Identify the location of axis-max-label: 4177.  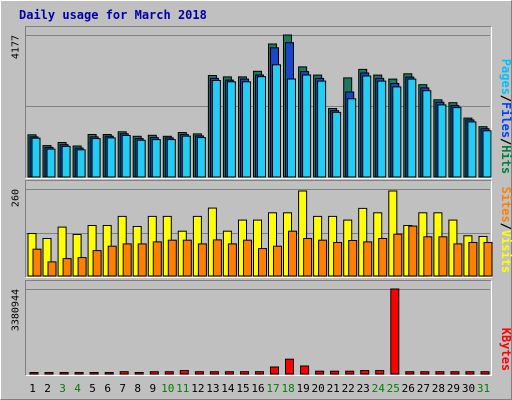
(16, 47).